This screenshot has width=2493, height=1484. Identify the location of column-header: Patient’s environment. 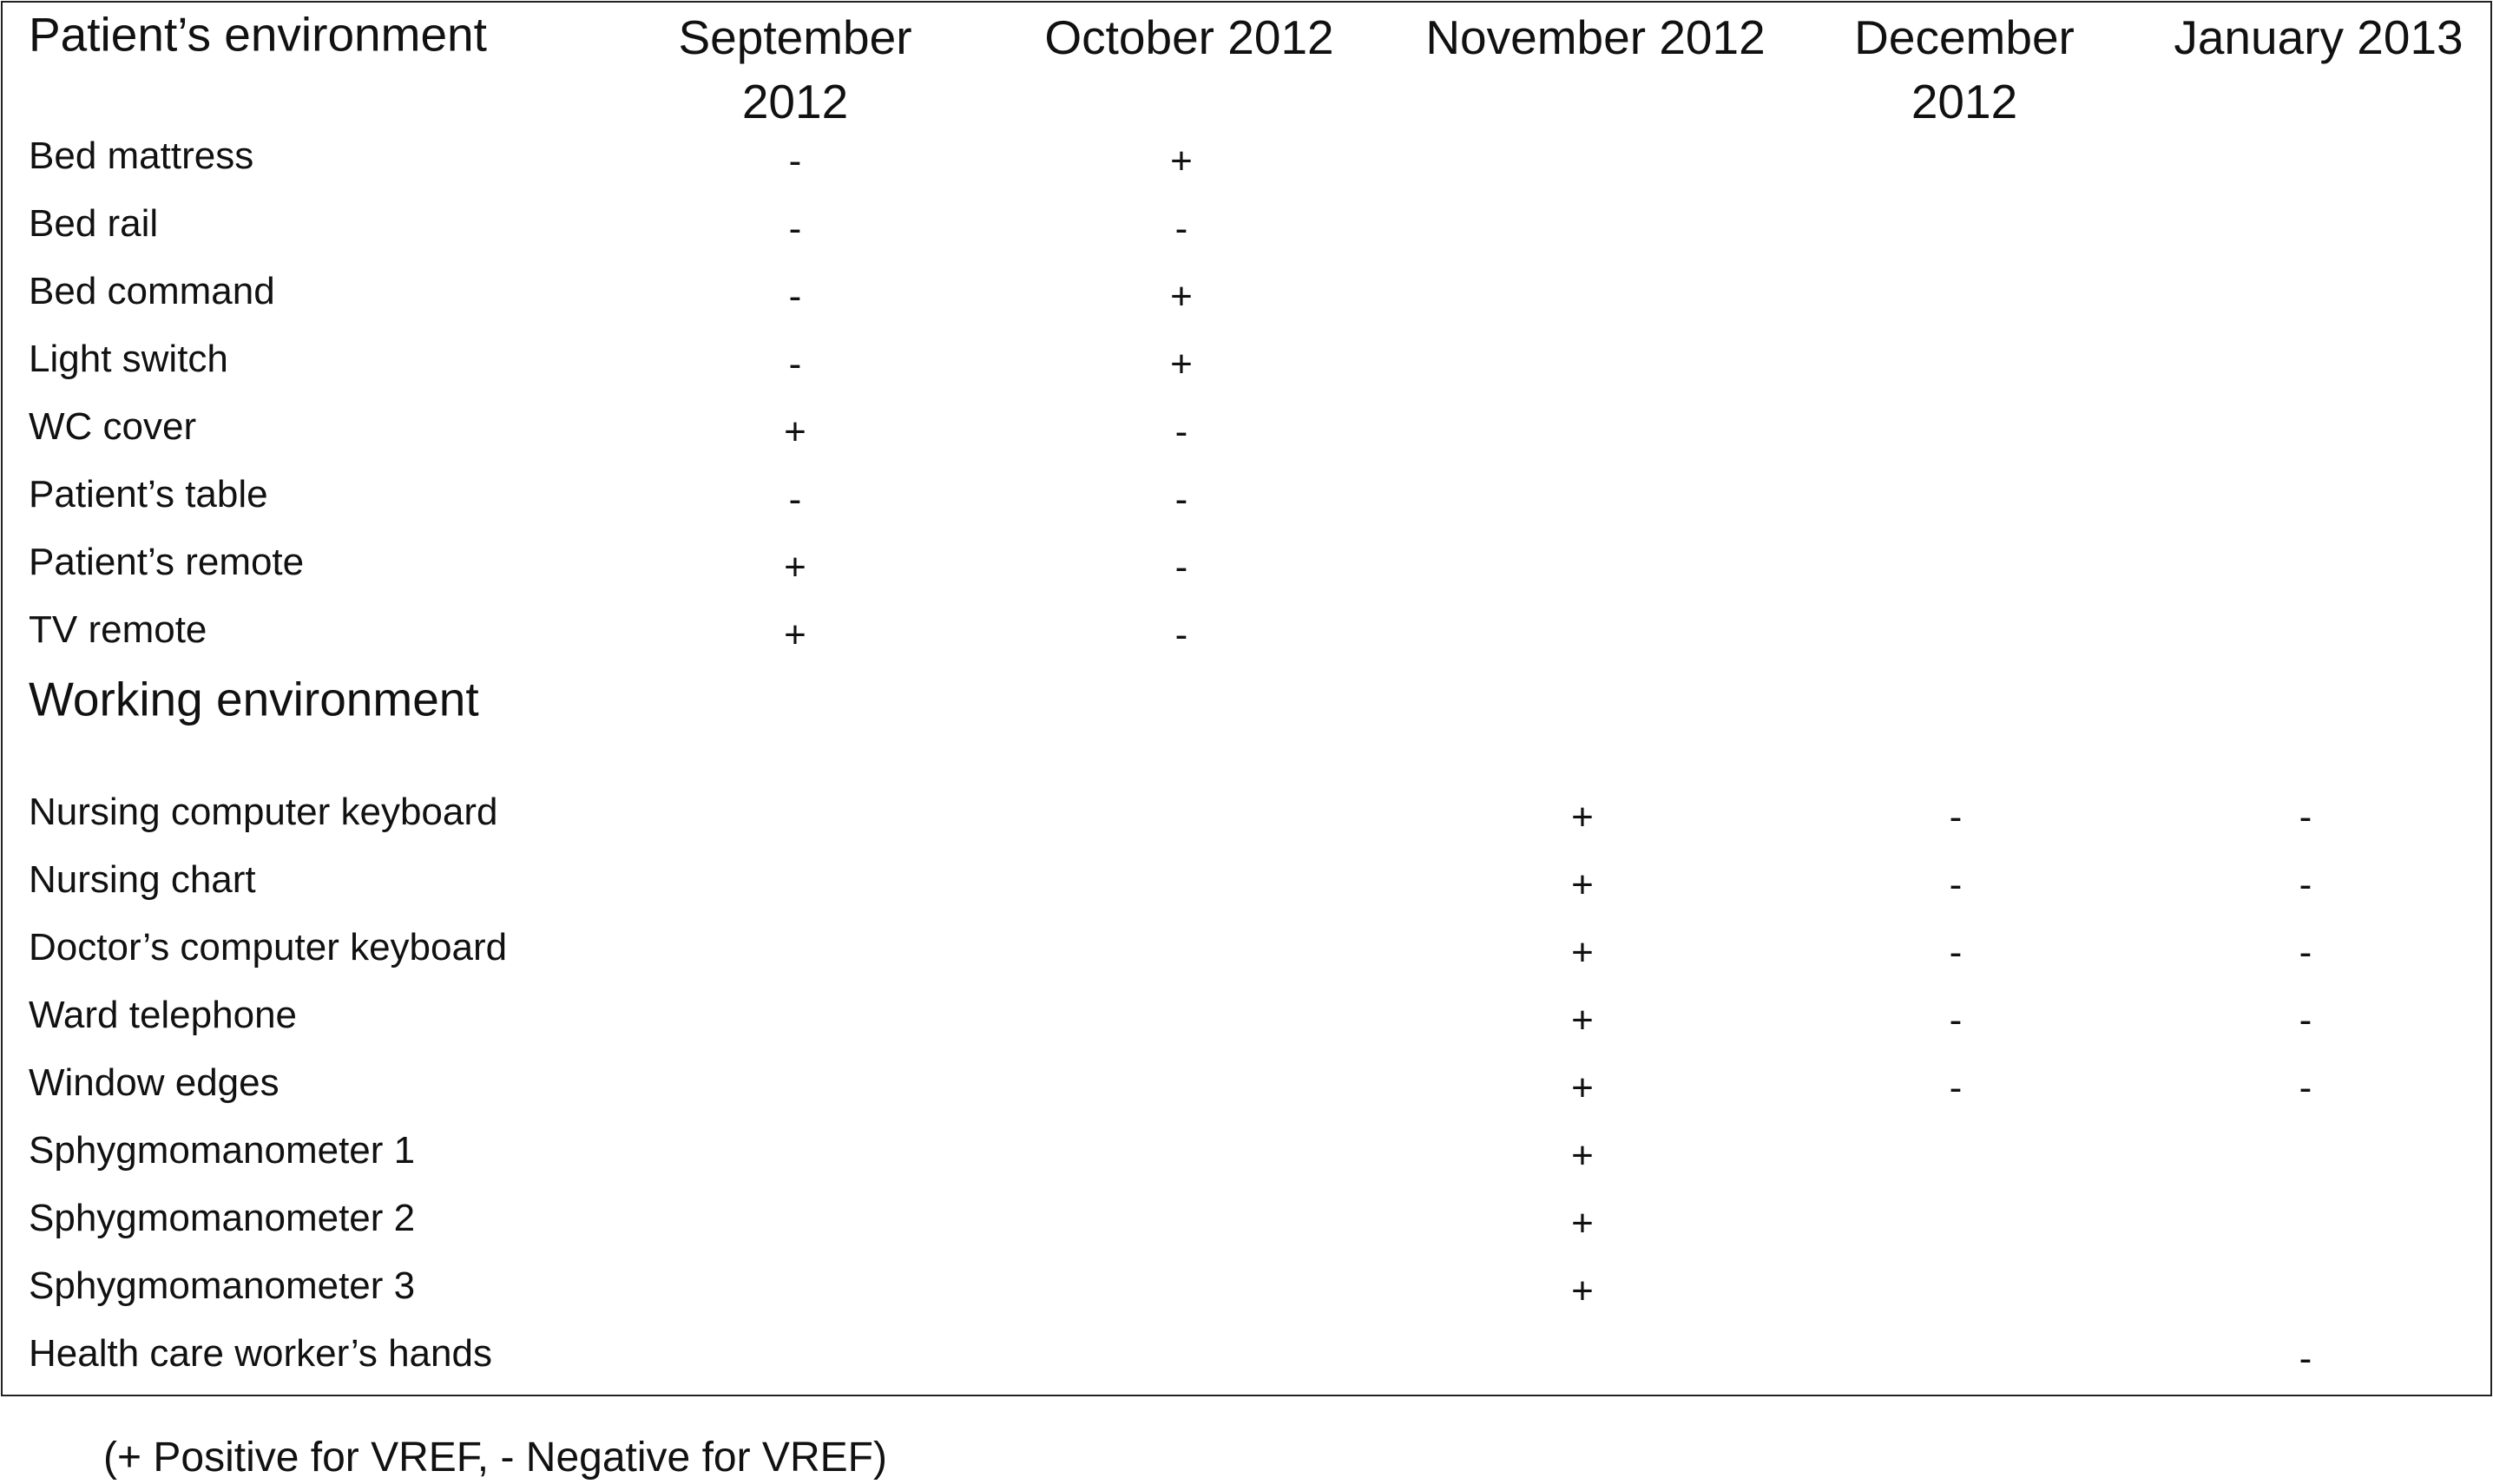
(258, 34).